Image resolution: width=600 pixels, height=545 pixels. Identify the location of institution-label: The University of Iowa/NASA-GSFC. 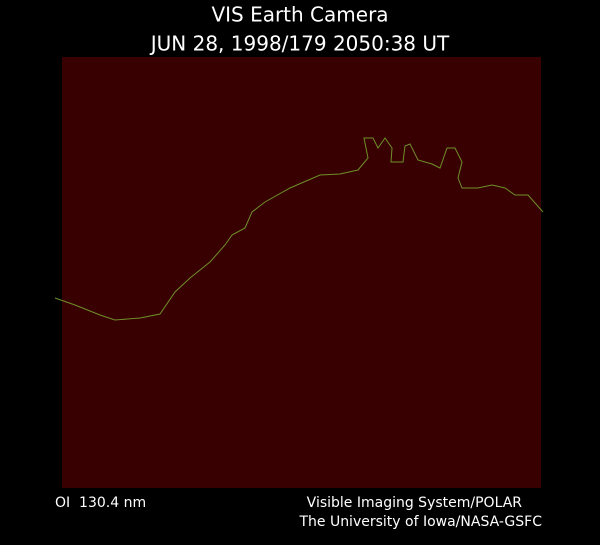
(420, 522).